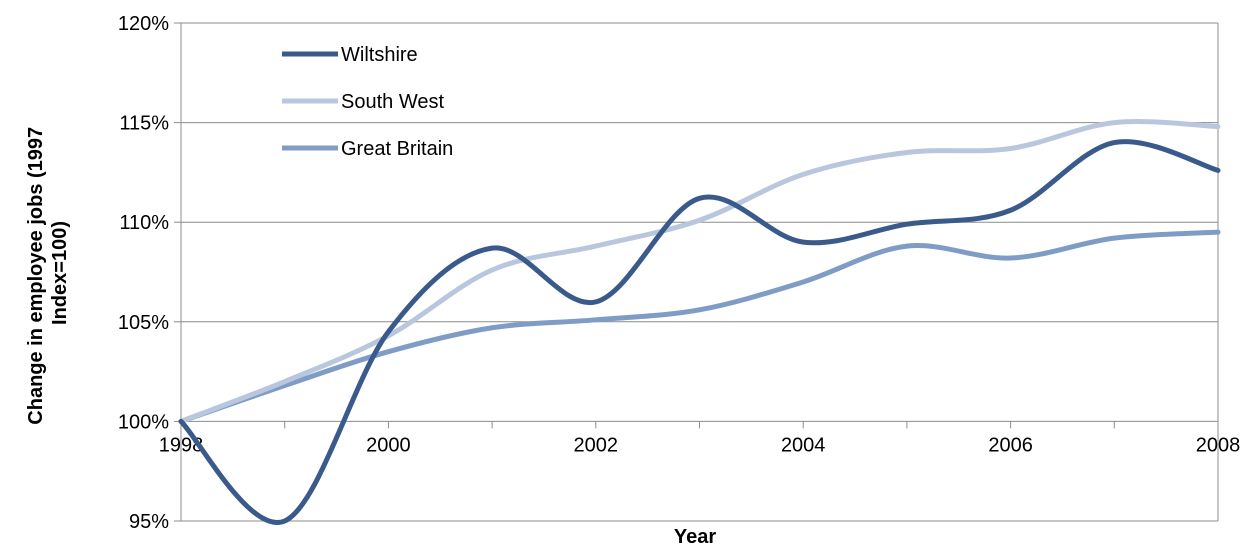 This screenshot has height=546, width=1258. Describe the element at coordinates (803, 445) in the screenshot. I see `x-tick-label: 2004` at that location.